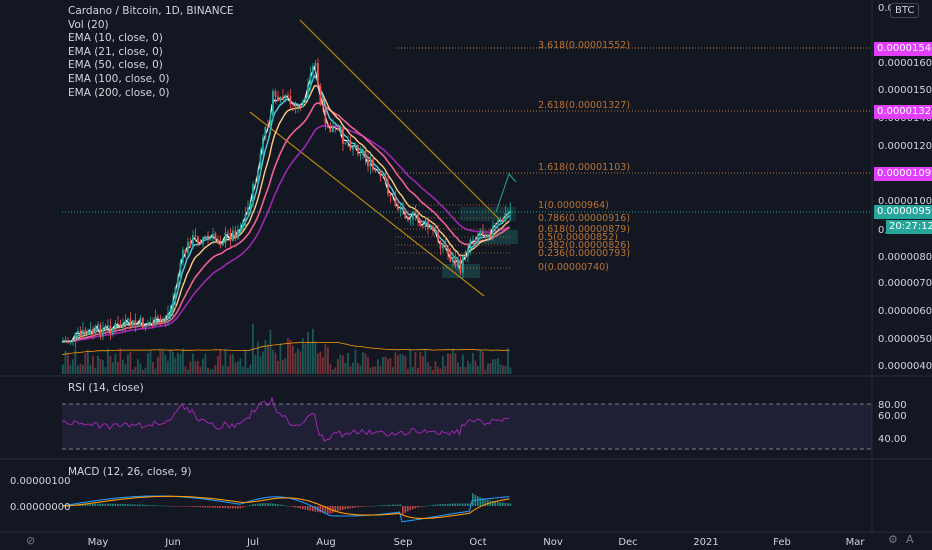 This screenshot has height=550, width=932. What do you see at coordinates (151, 11) in the screenshot?
I see `symbol-title: Cardano / Bitcoin, 1D, BINANCE` at bounding box center [151, 11].